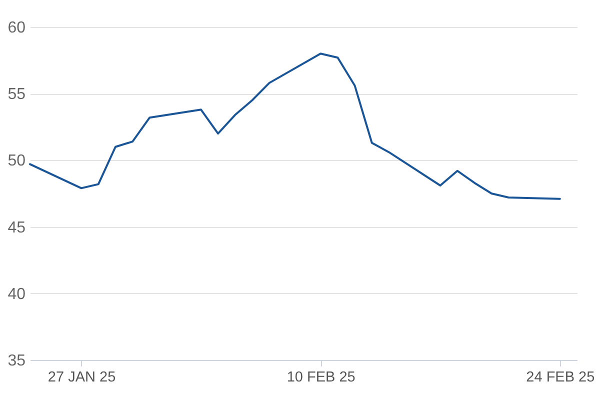 Image resolution: width=600 pixels, height=400 pixels. Describe the element at coordinates (321, 378) in the screenshot. I see `x-tick-label: 10 FEB 25` at that location.